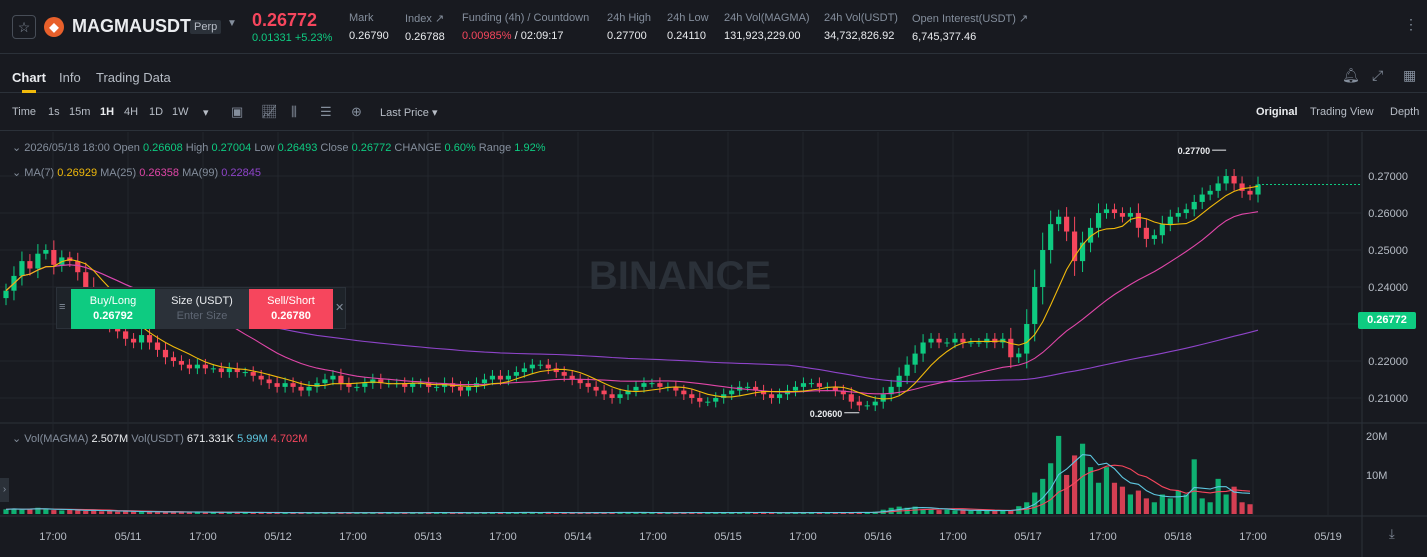 The width and height of the screenshot is (1427, 557). I want to click on more-vertical-icon: ⋮, so click(1411, 24).